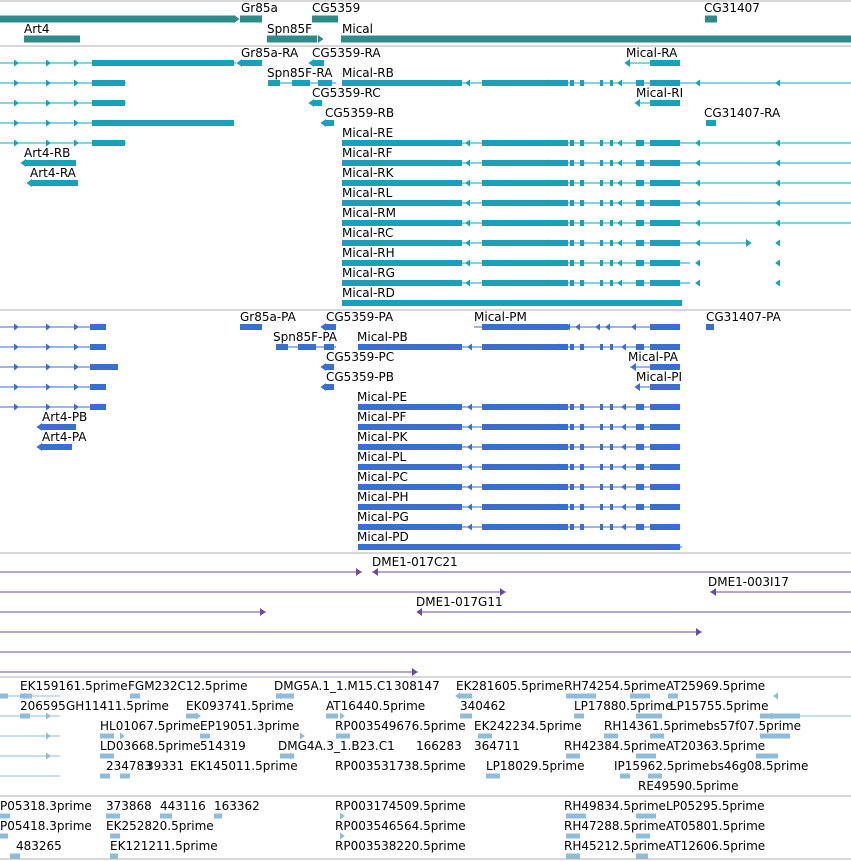 The width and height of the screenshot is (851, 861). I want to click on feature-label: AT05801.5prime, so click(715, 826).